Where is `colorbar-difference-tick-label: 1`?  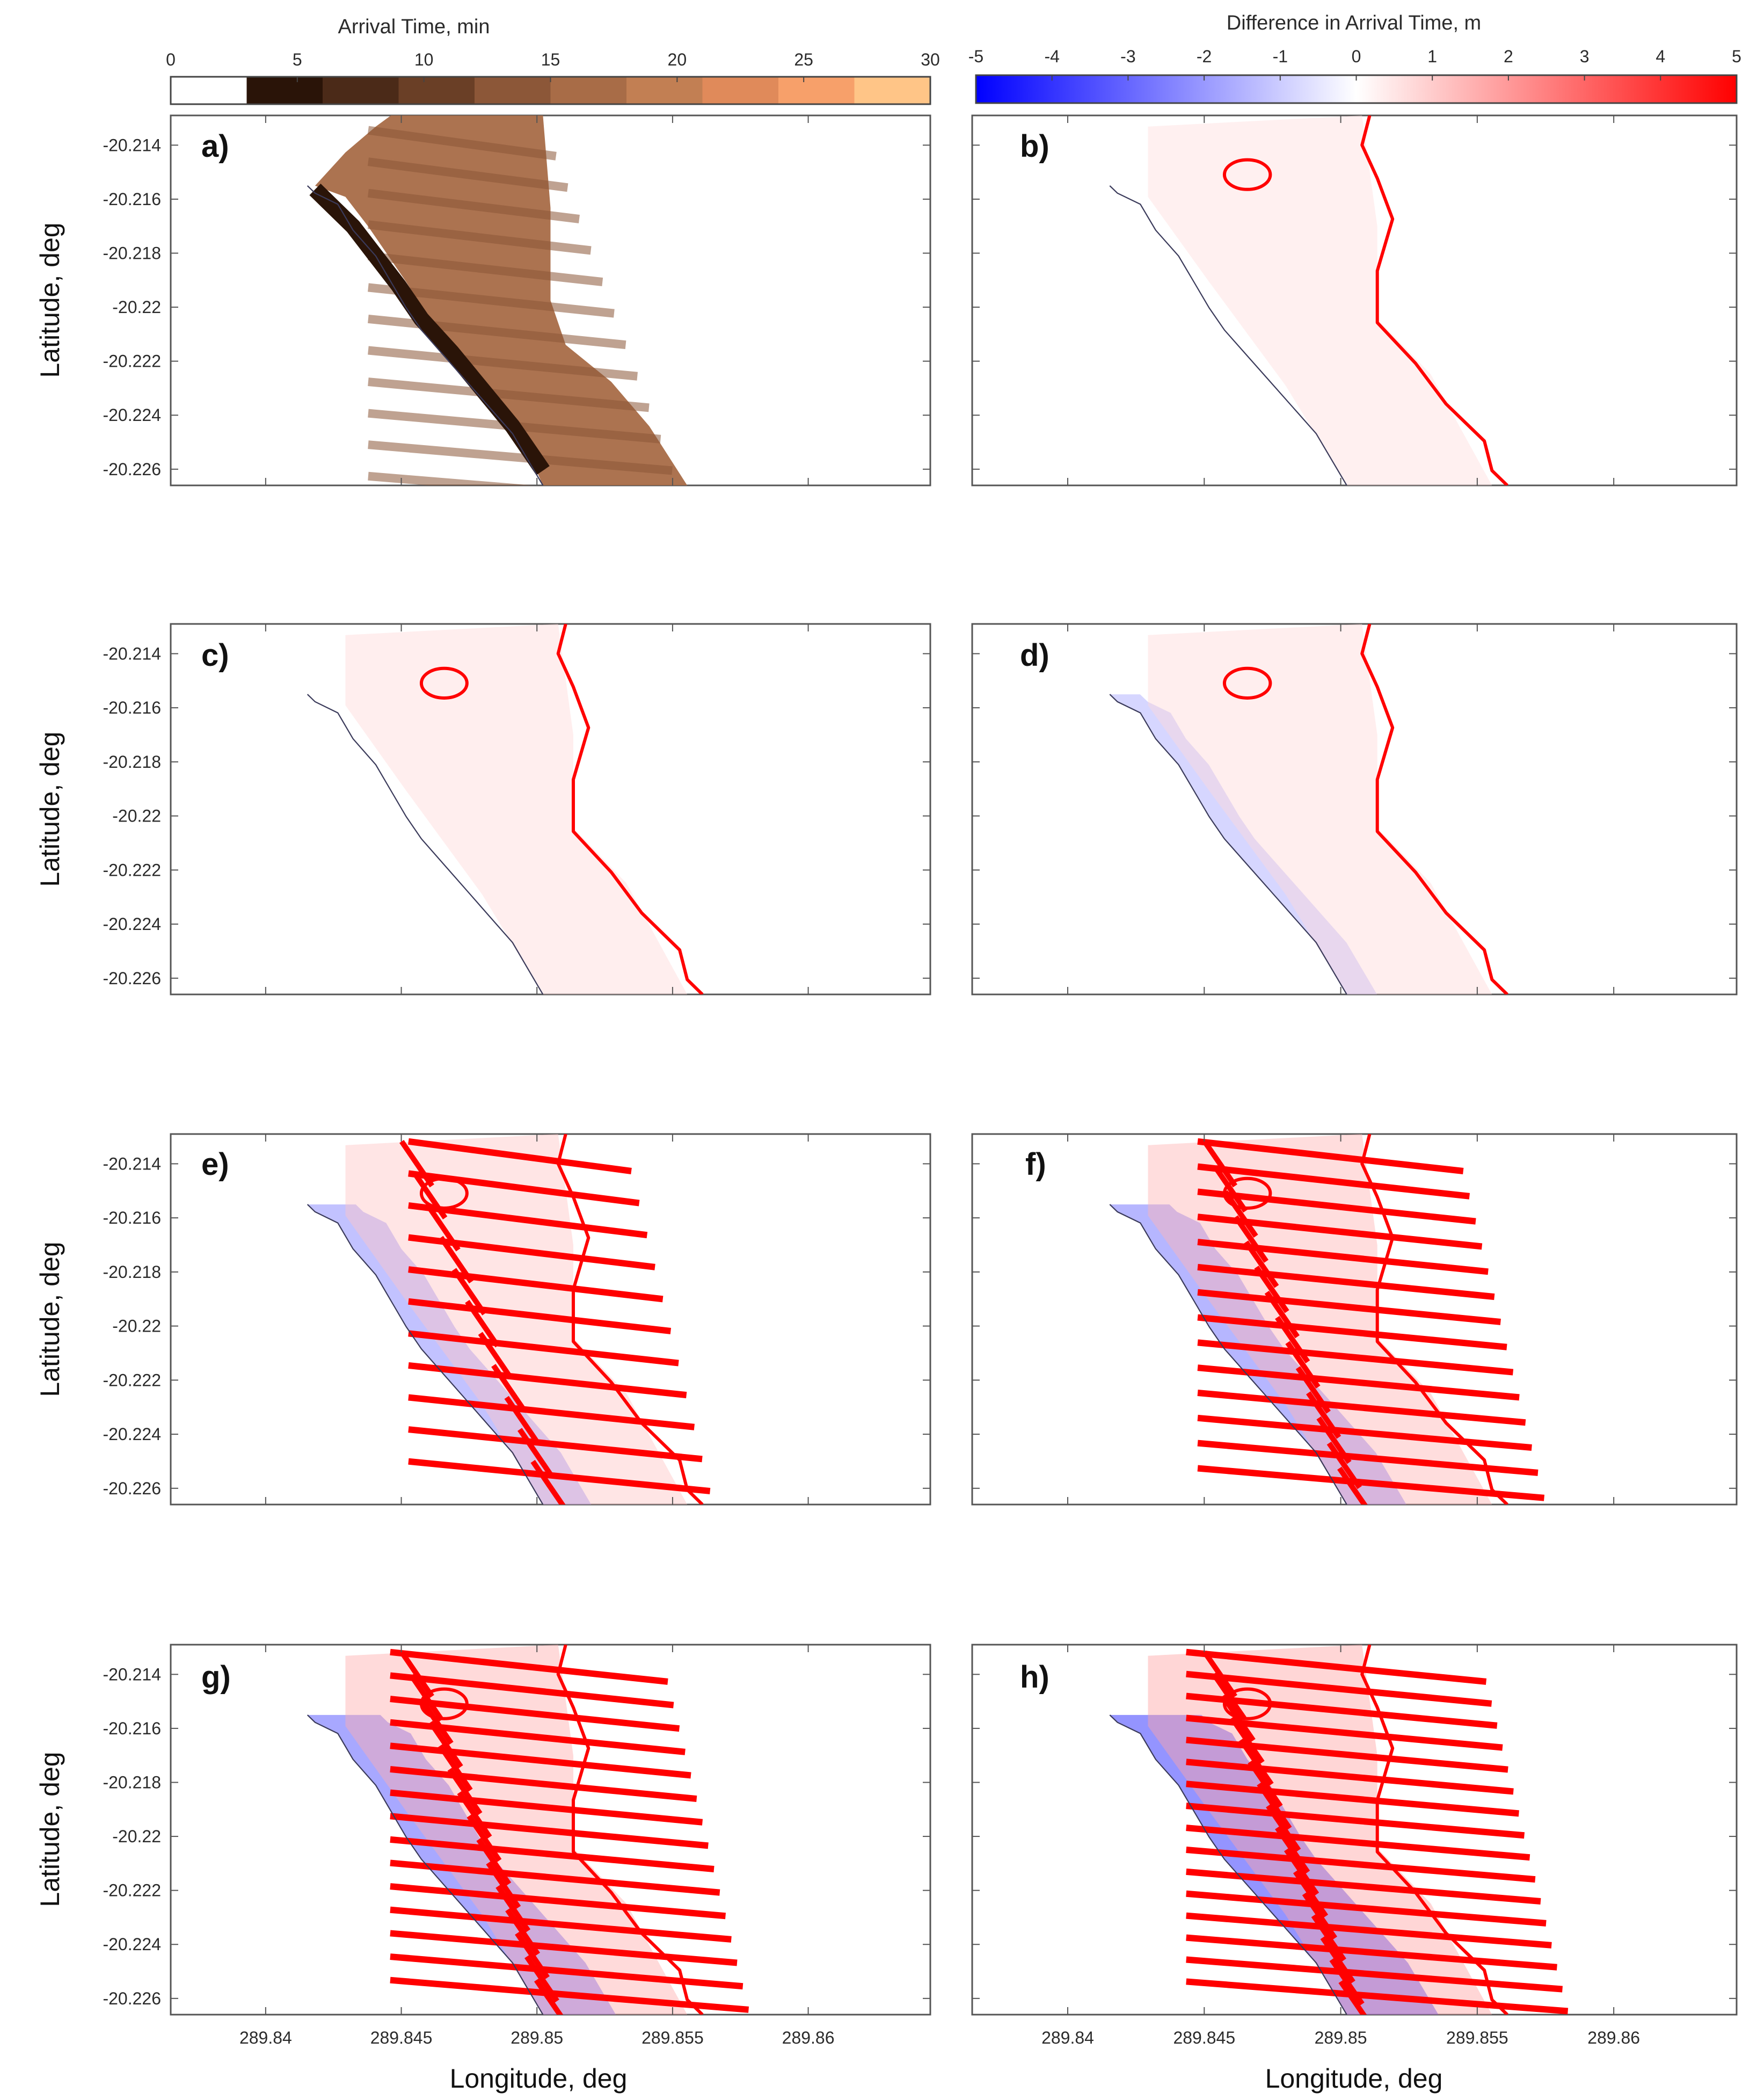
colorbar-difference-tick-label: 1 is located at coordinates (1432, 57).